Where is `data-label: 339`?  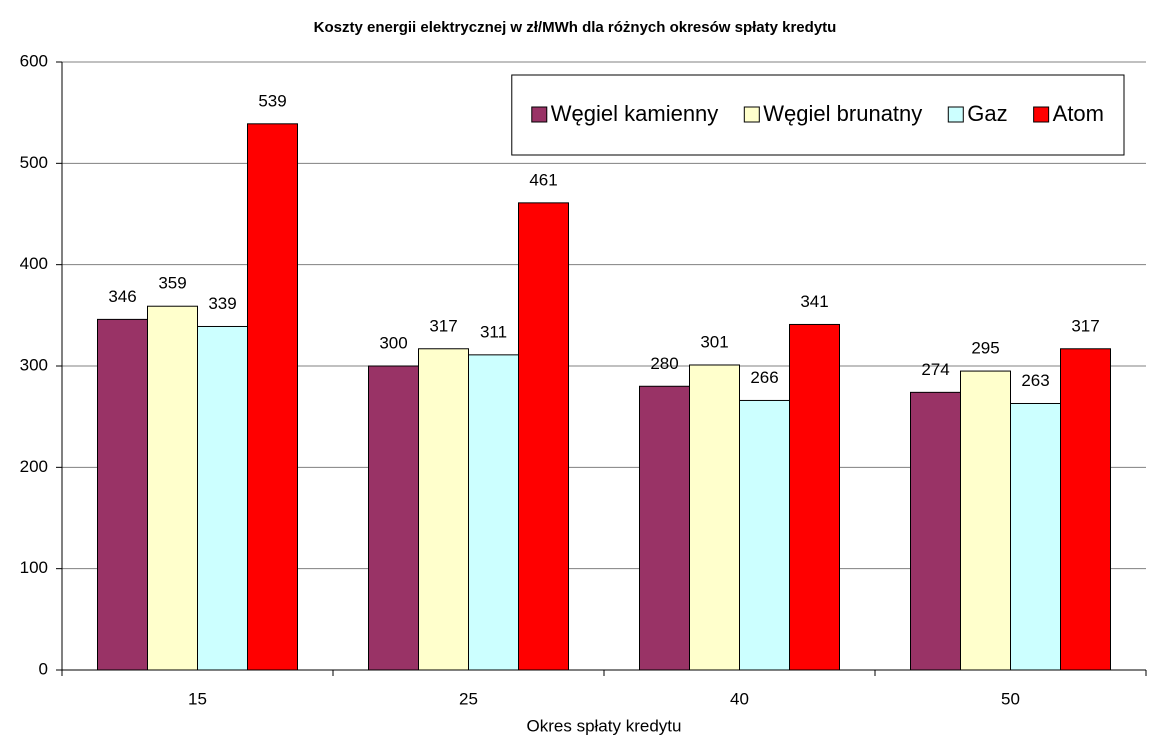
data-label: 339 is located at coordinates (222, 303).